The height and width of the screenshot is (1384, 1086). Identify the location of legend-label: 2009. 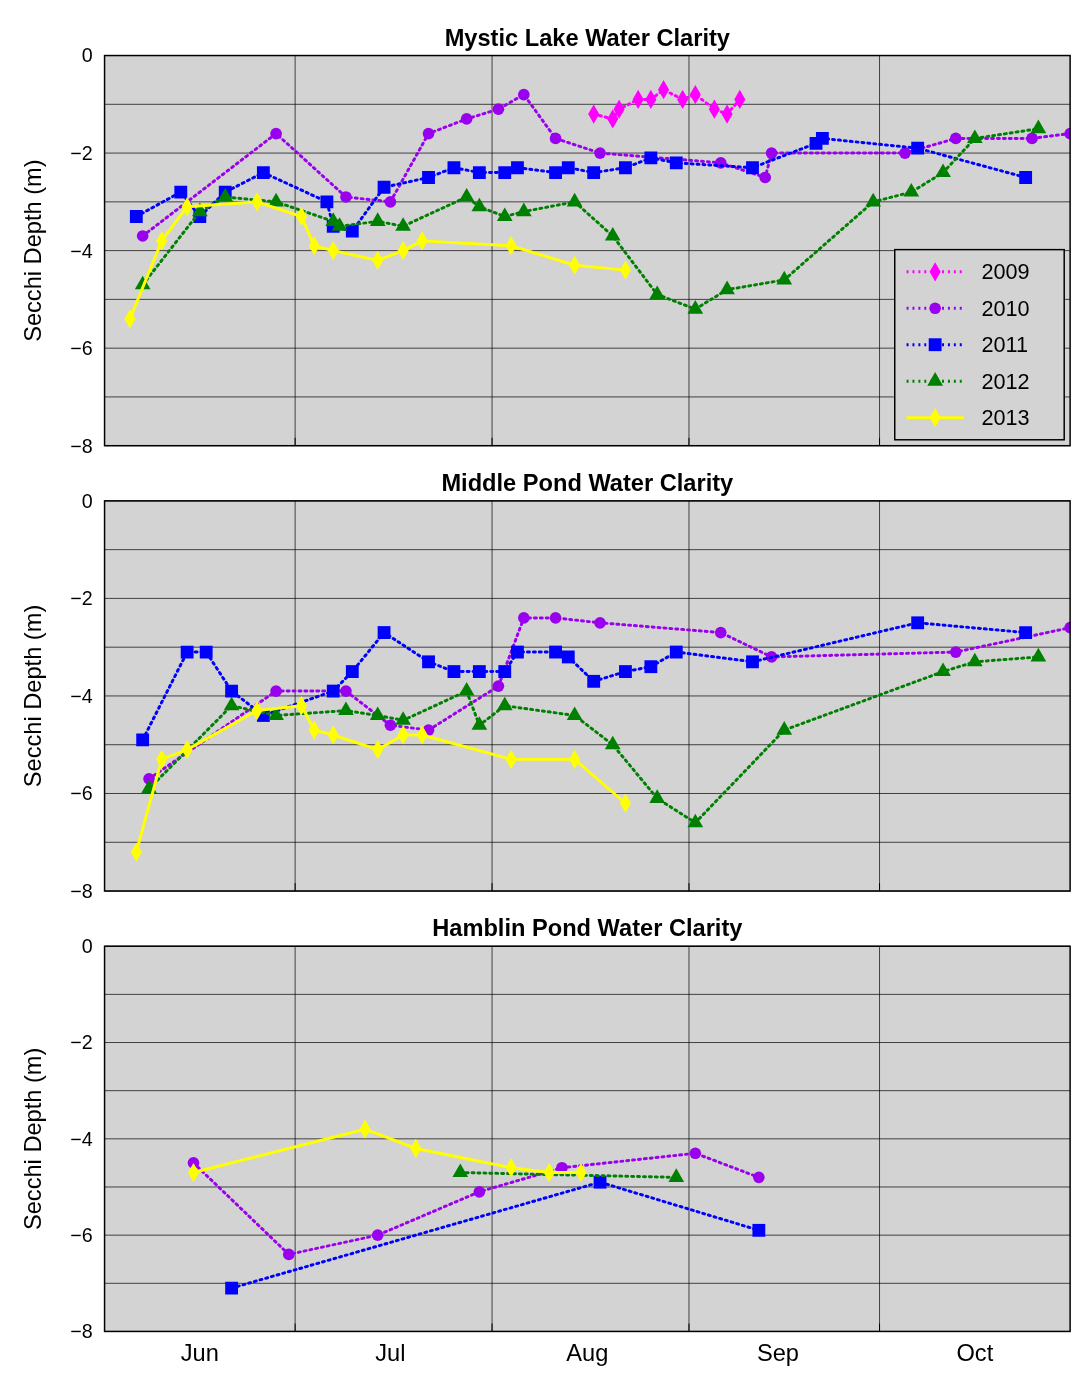
(1005, 272).